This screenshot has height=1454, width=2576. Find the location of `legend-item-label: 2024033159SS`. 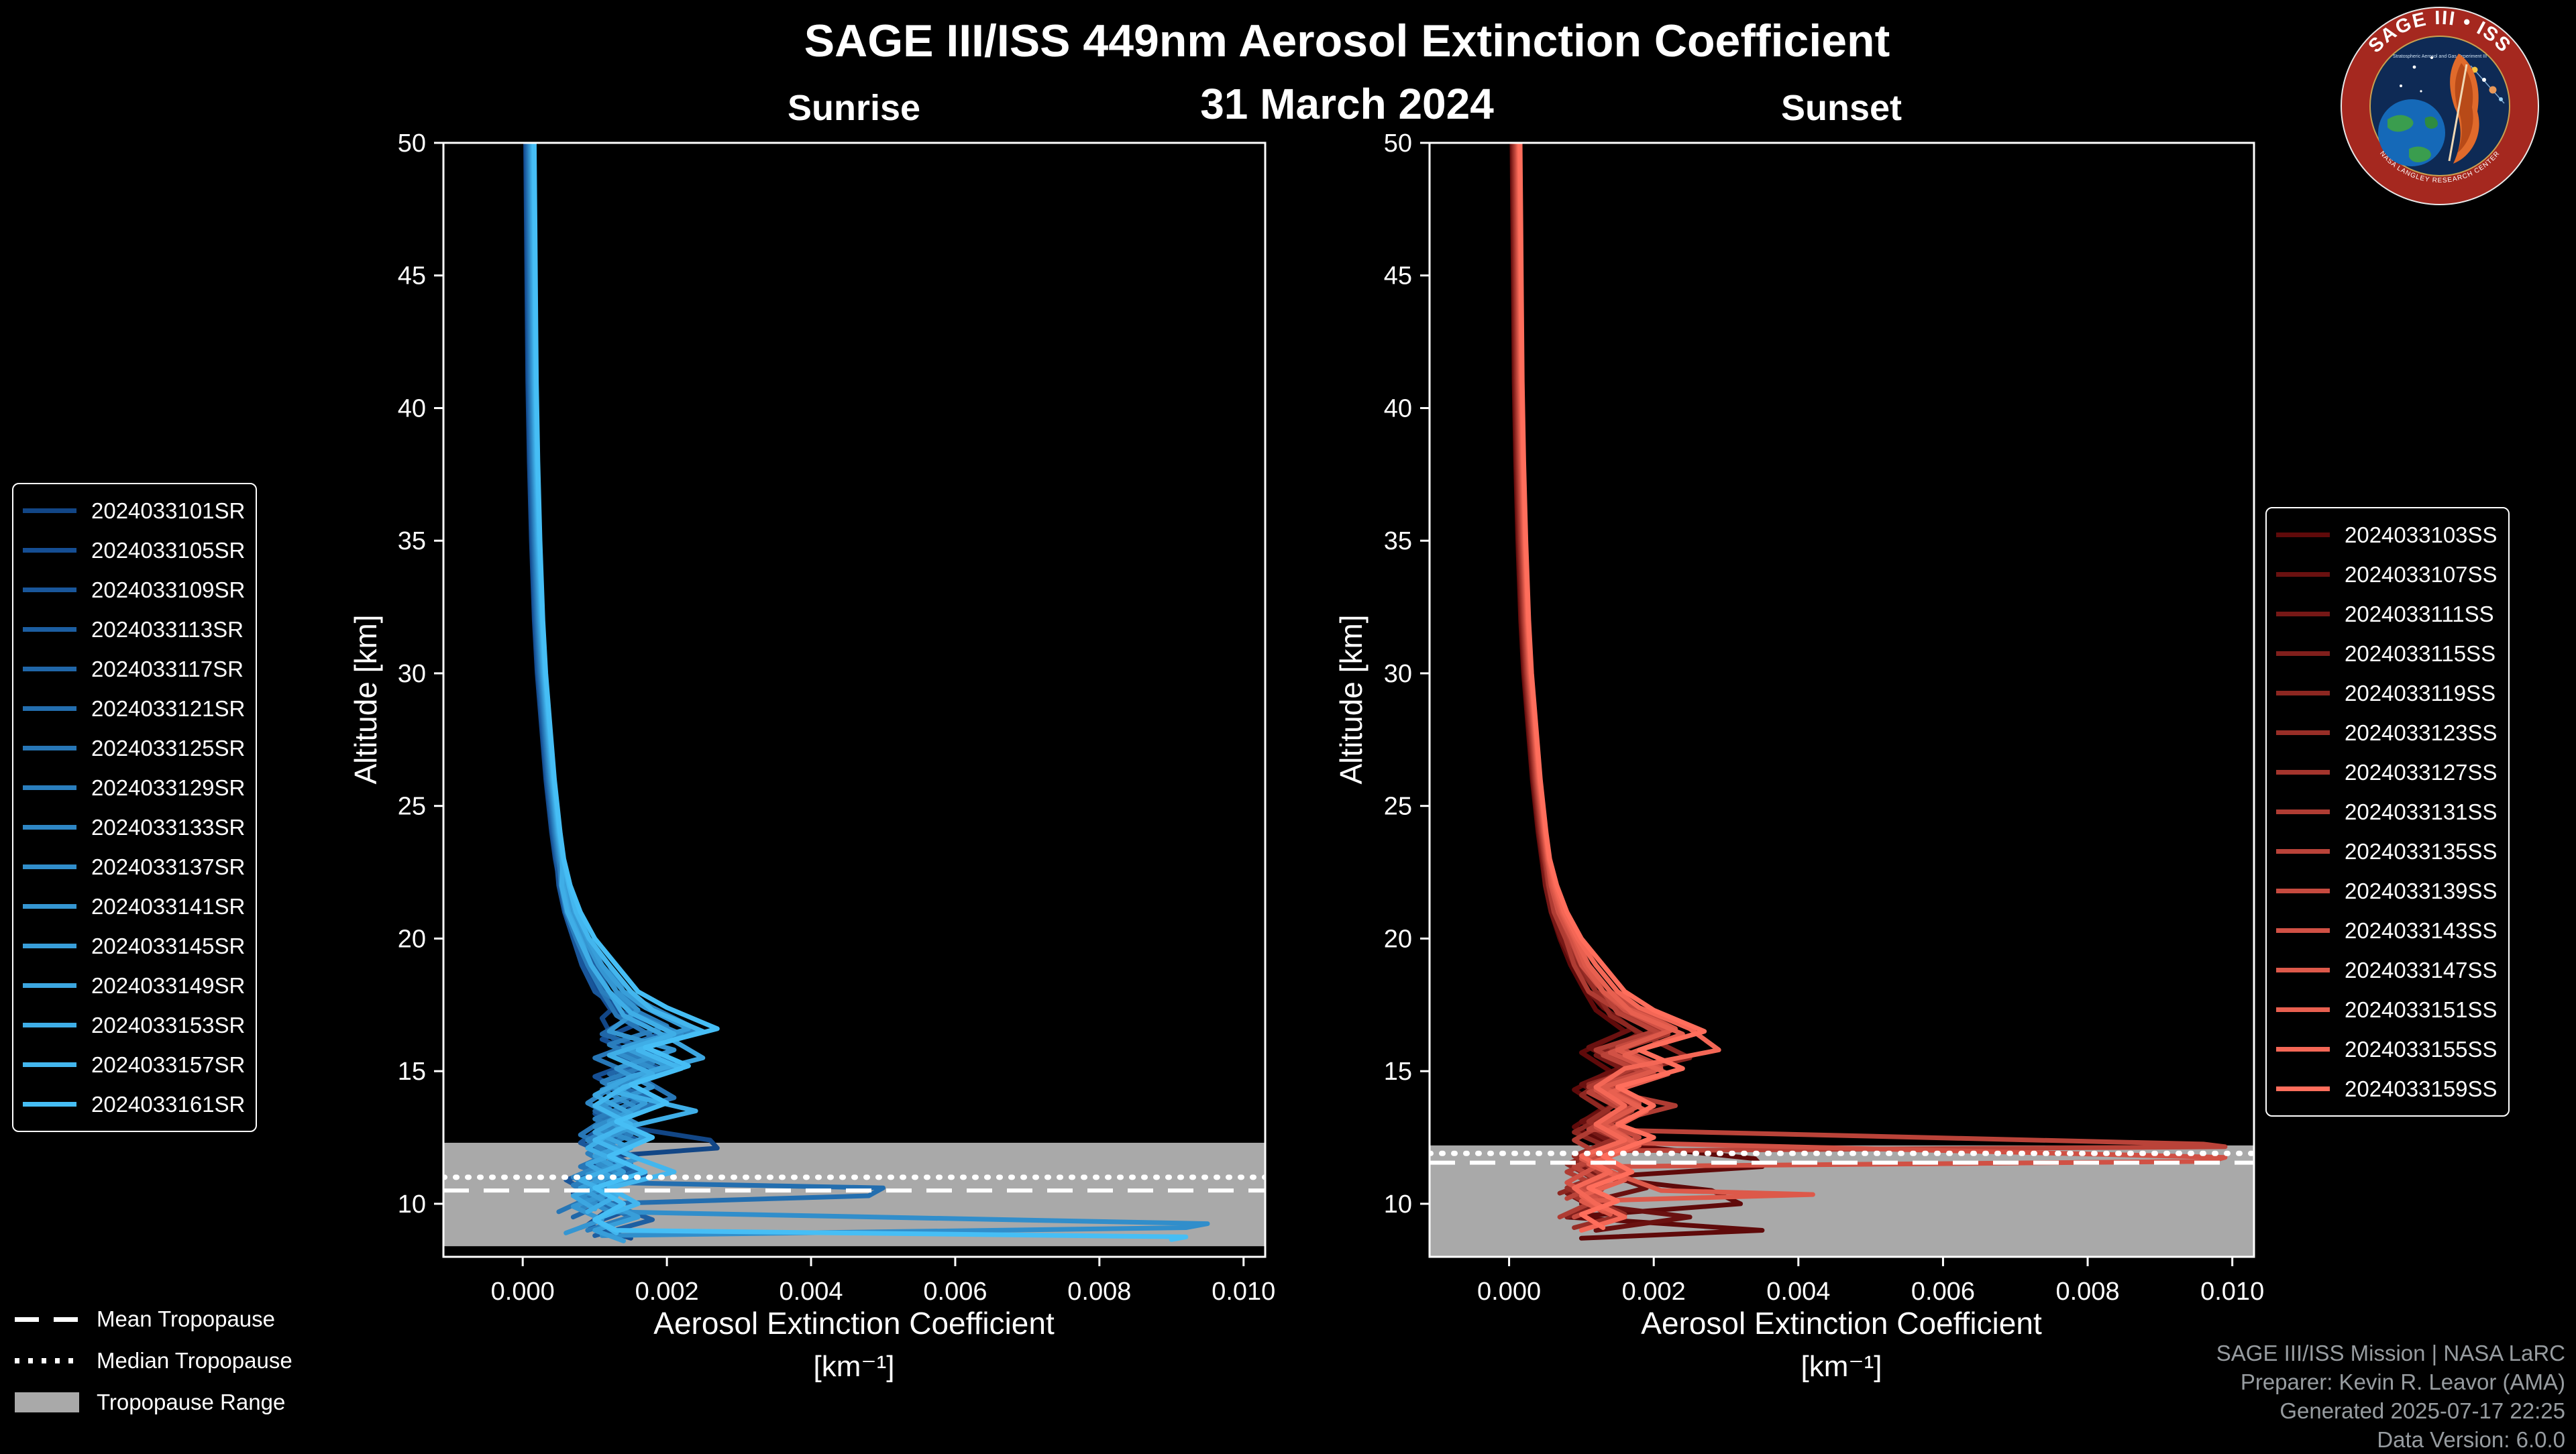

legend-item-label: 2024033159SS is located at coordinates (2421, 1088).